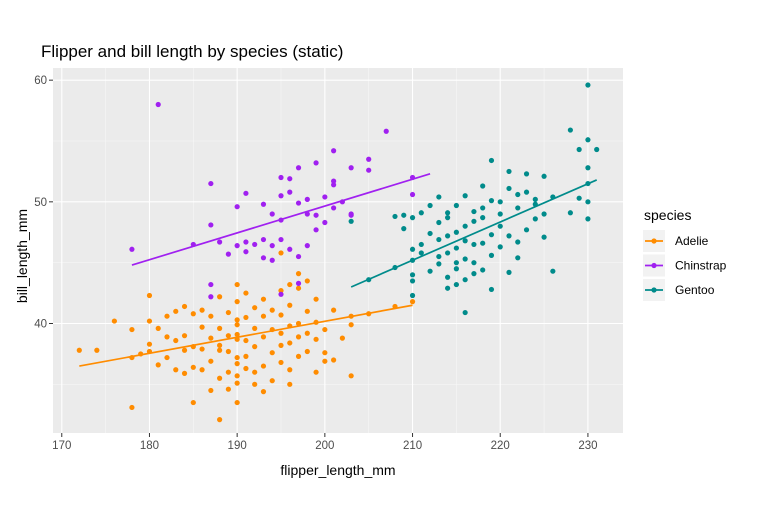  I want to click on legend-item-chinstrap: Chinstrap, so click(685, 265).